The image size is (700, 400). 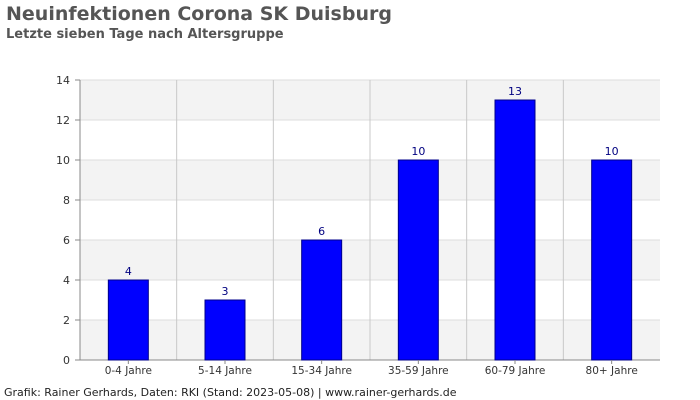 What do you see at coordinates (66, 280) in the screenshot?
I see `y-tick-label: 4` at bounding box center [66, 280].